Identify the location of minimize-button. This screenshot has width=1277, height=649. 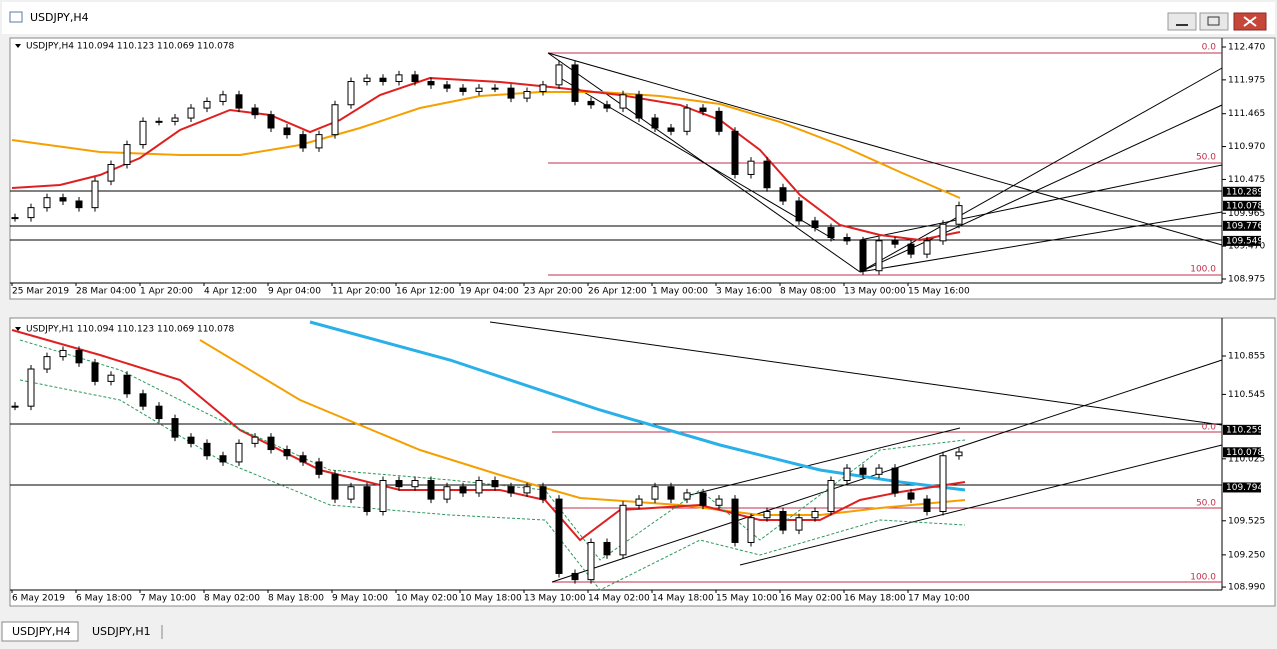
(1182, 21).